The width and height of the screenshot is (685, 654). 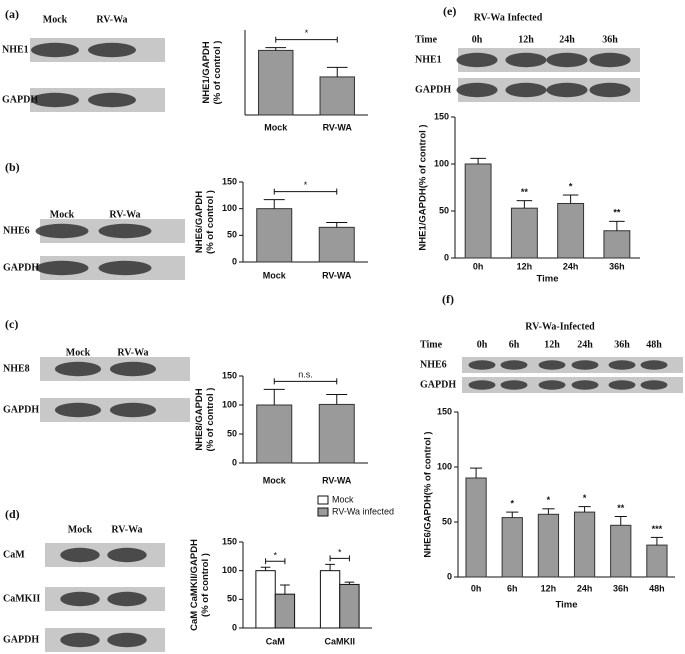 What do you see at coordinates (477, 39) in the screenshot?
I see `lane-label: 0h` at bounding box center [477, 39].